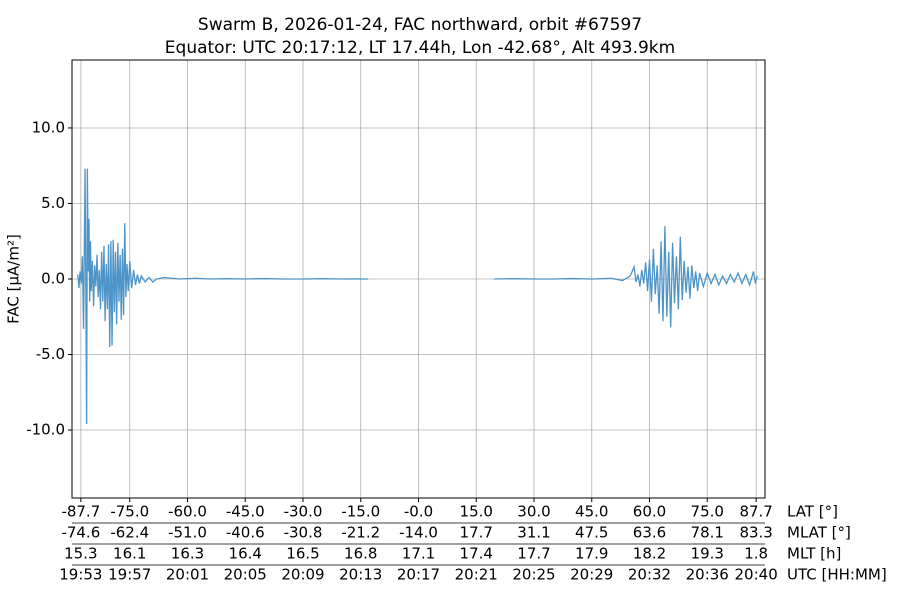 Image resolution: width=900 pixels, height=600 pixels. What do you see at coordinates (187, 575) in the screenshot?
I see `x-tick-label: 20:01` at bounding box center [187, 575].